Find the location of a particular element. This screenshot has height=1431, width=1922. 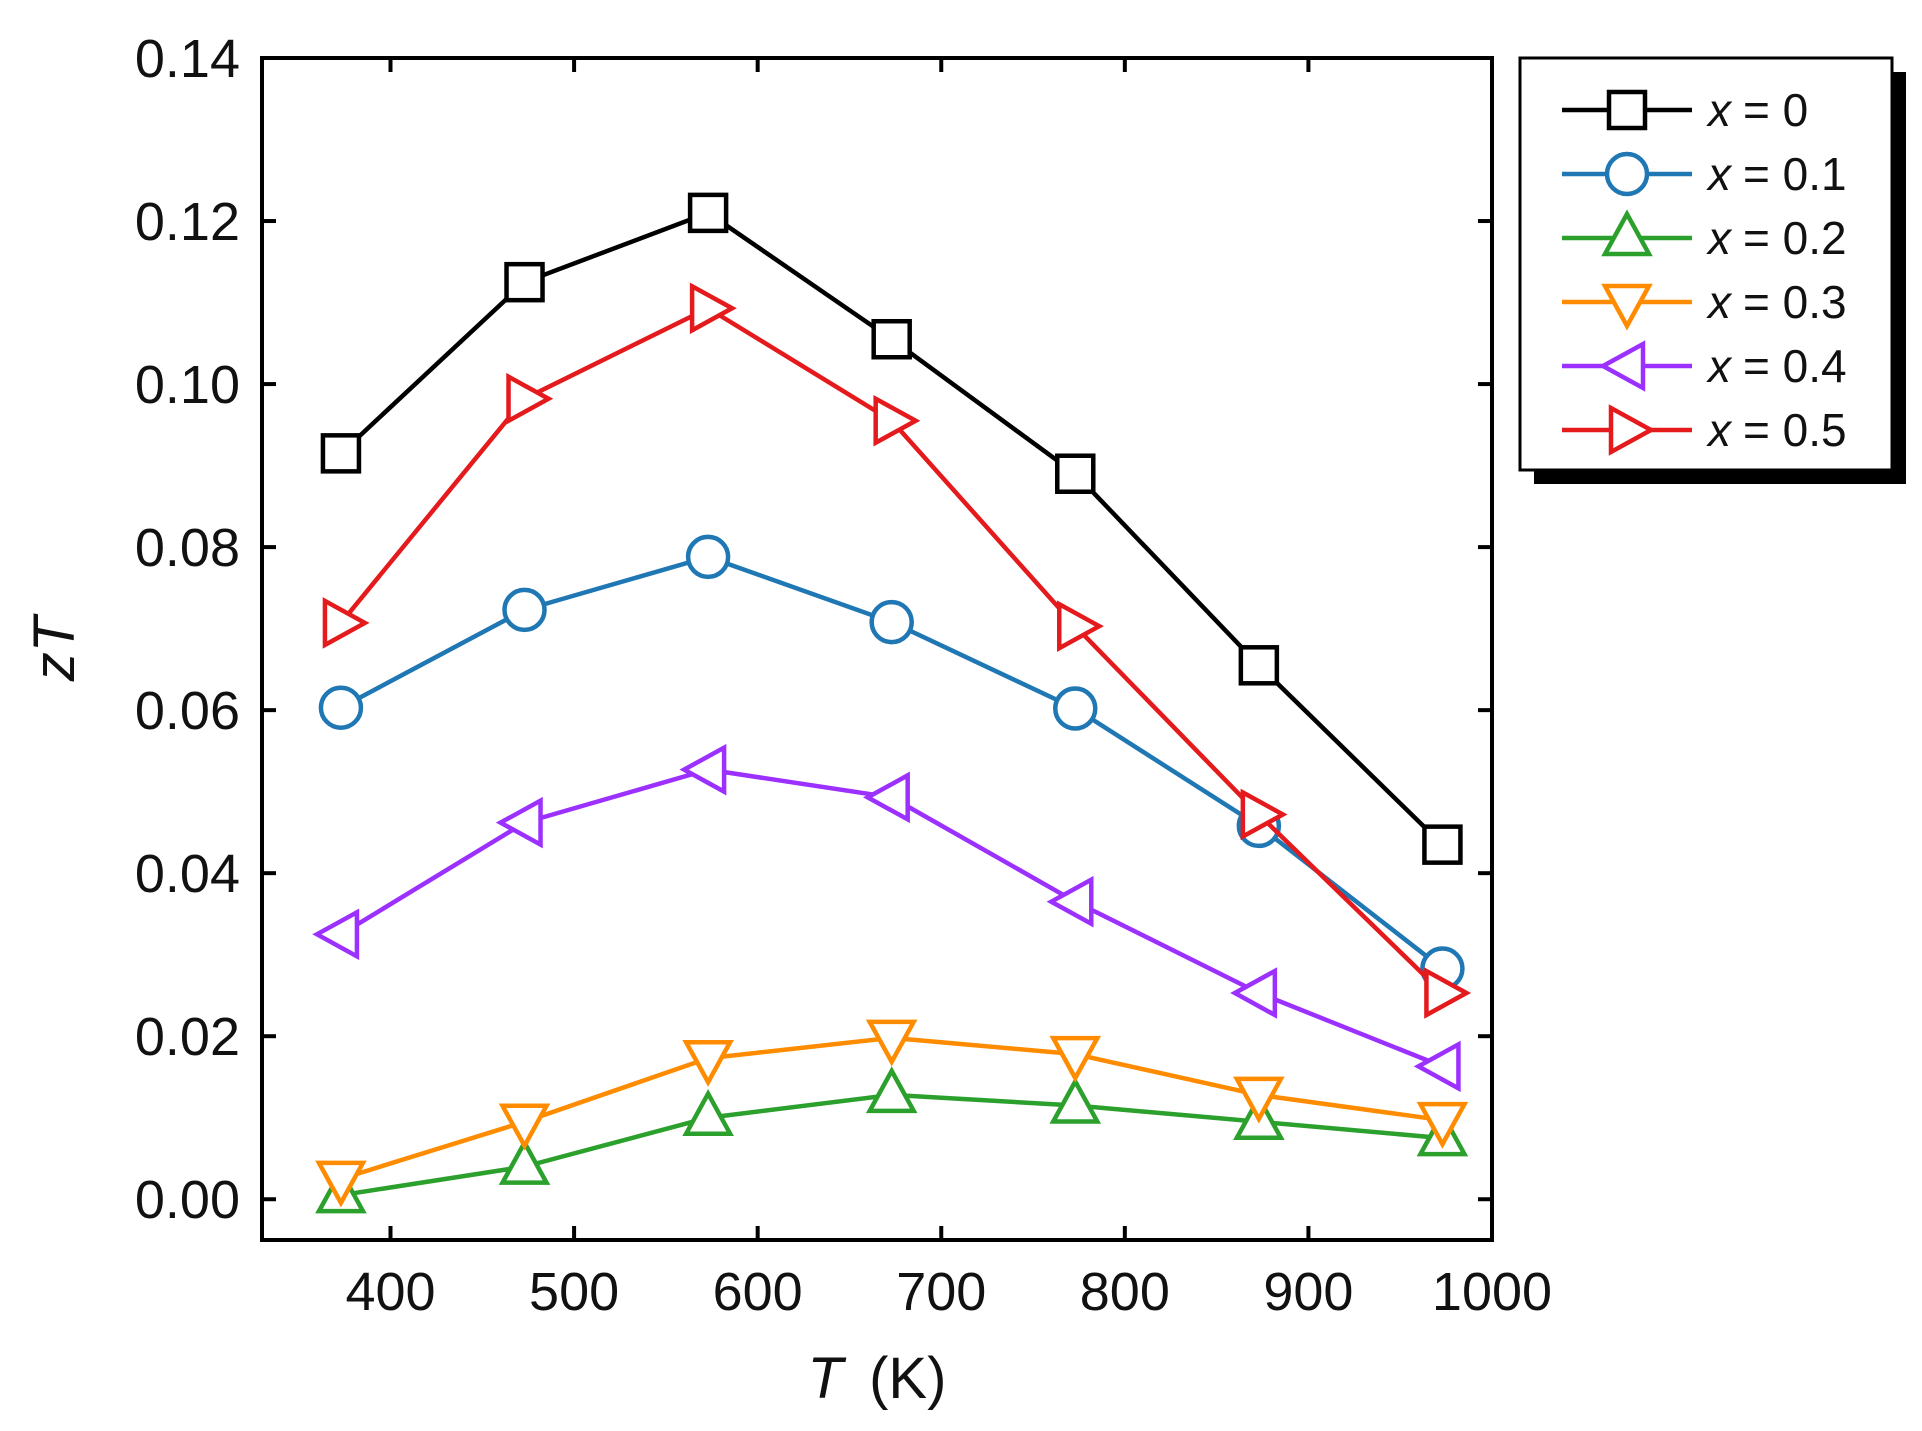

legend-item: x = 0.4 is located at coordinates (1704, 366).